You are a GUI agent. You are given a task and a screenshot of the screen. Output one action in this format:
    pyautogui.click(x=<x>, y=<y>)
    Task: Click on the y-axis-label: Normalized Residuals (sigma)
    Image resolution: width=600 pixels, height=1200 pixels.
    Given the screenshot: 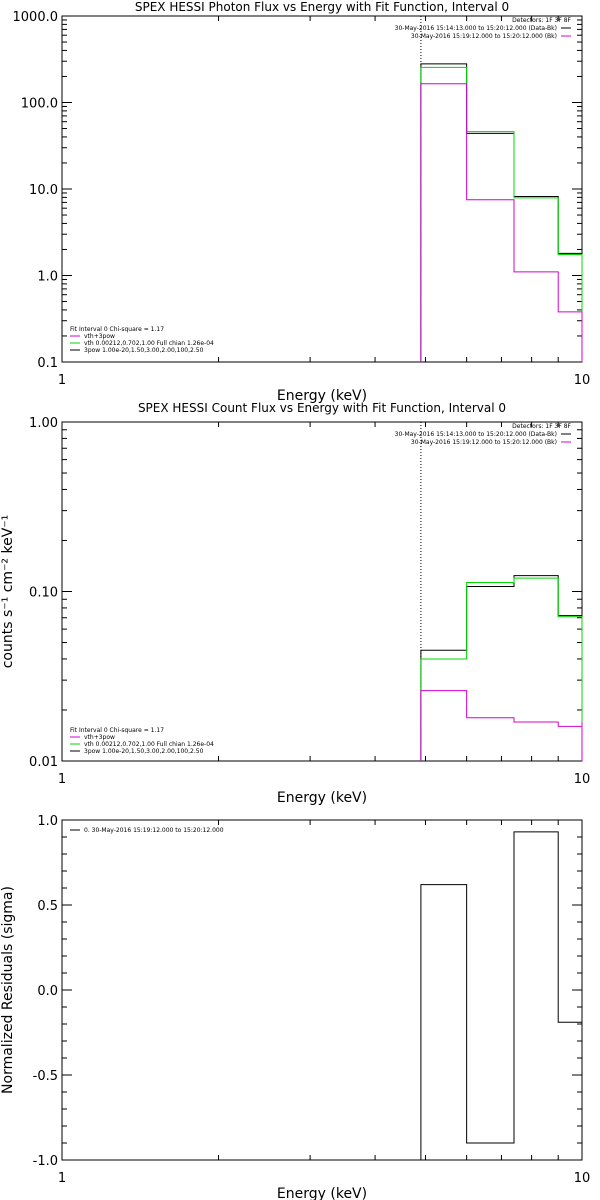 What is the action you would take?
    pyautogui.click(x=8, y=990)
    